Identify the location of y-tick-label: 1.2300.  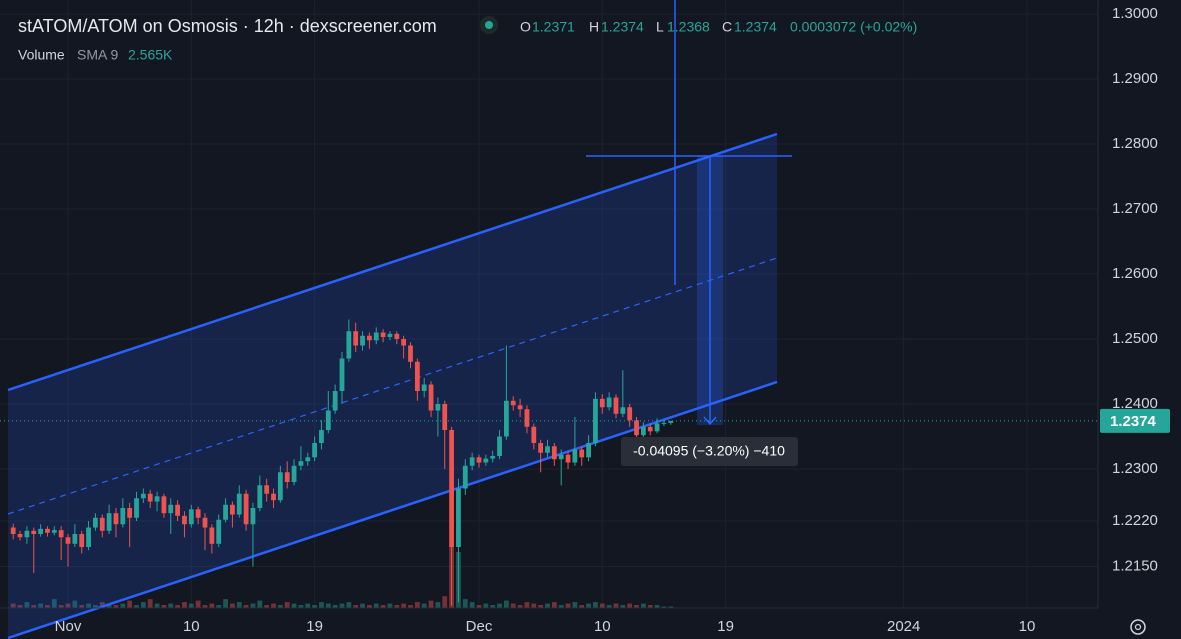
(1135, 468).